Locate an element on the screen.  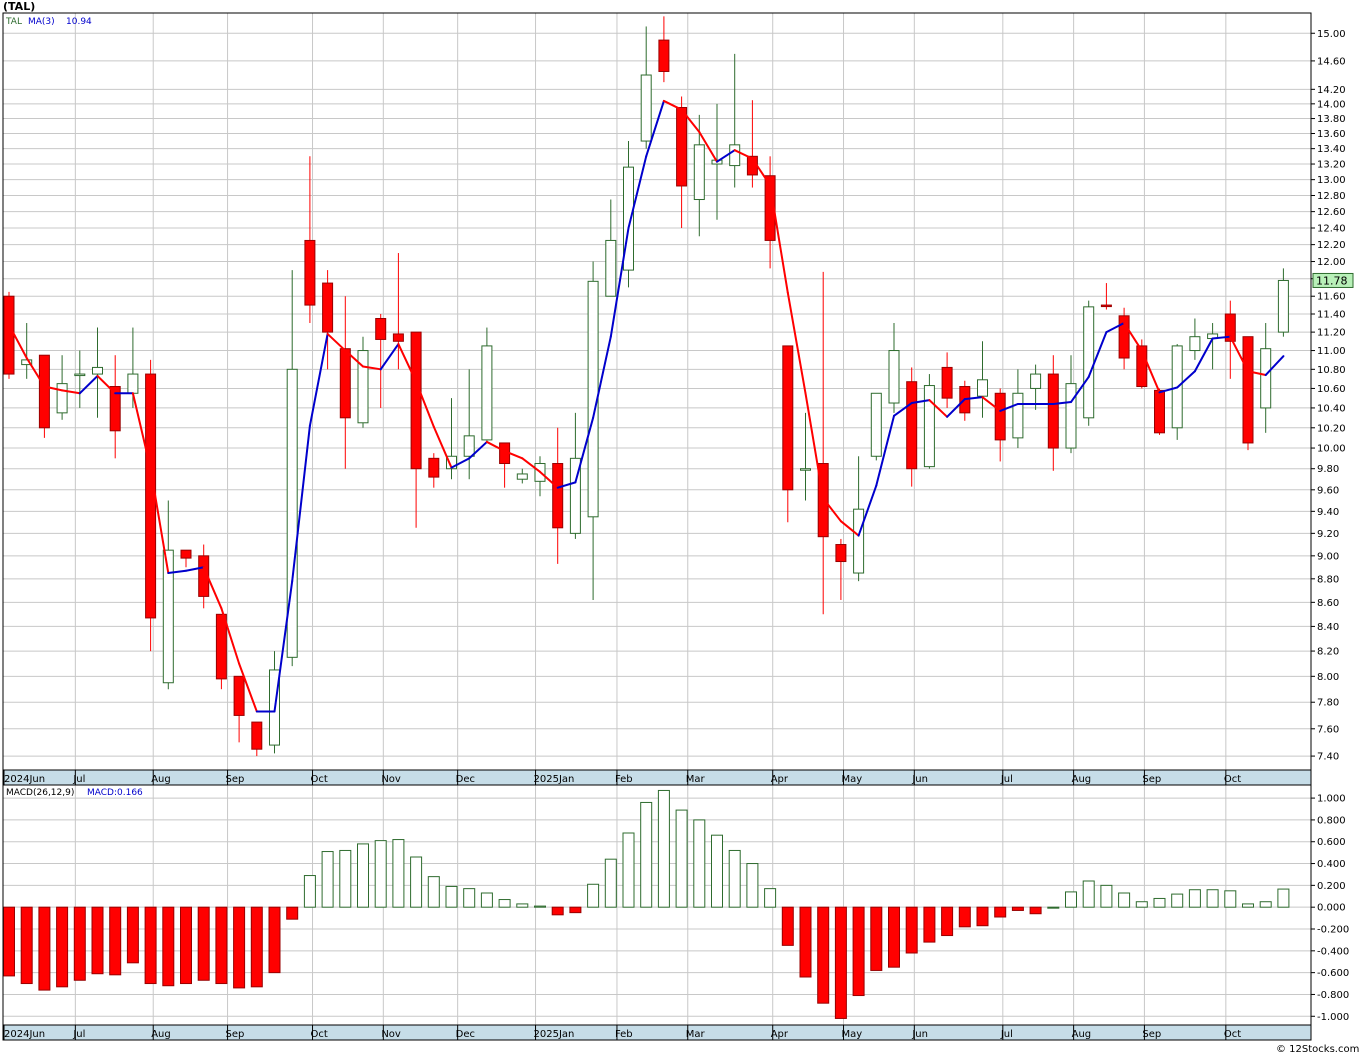
date-axis-label: Jun is located at coordinates (919, 1034).